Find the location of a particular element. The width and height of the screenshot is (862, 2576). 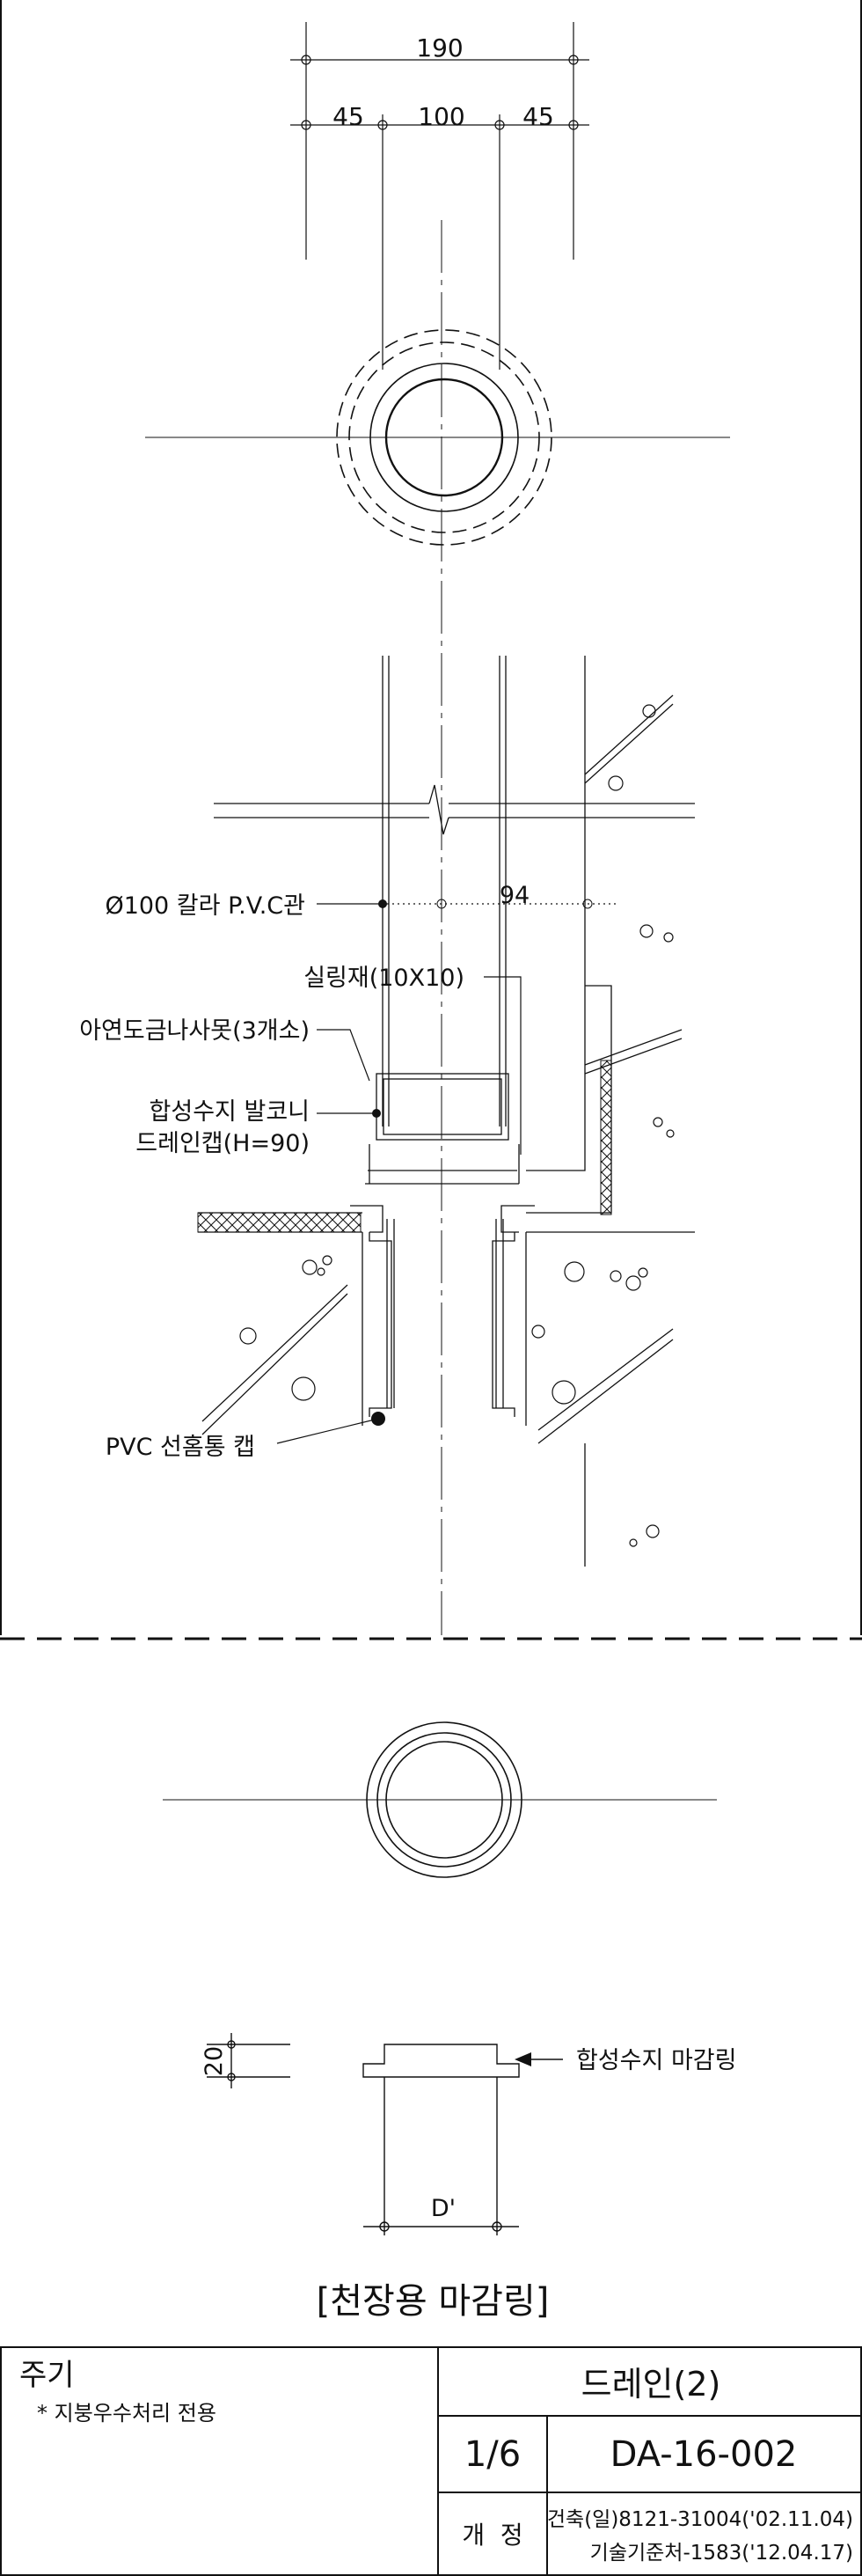

callout-drain-cap-1: 합성수지 발코니 is located at coordinates (230, 1112).